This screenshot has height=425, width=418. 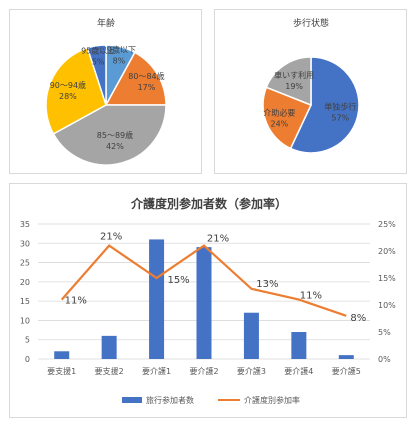 What do you see at coordinates (68, 85) in the screenshot?
I see `age-slice-name-4: 90～94歳` at bounding box center [68, 85].